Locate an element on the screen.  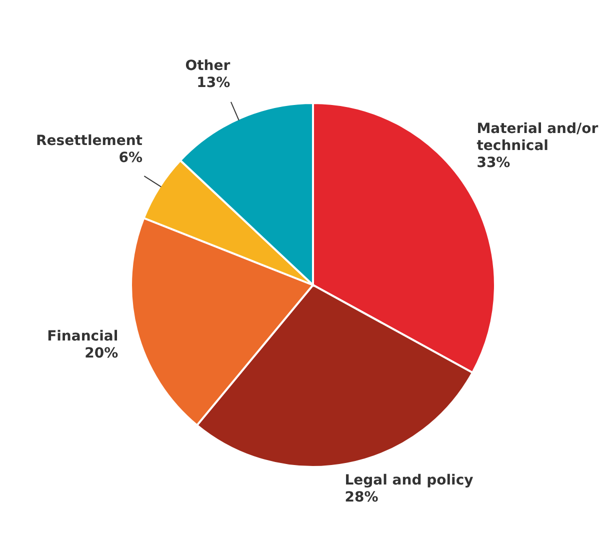
data-label: 20% is located at coordinates (101, 354).